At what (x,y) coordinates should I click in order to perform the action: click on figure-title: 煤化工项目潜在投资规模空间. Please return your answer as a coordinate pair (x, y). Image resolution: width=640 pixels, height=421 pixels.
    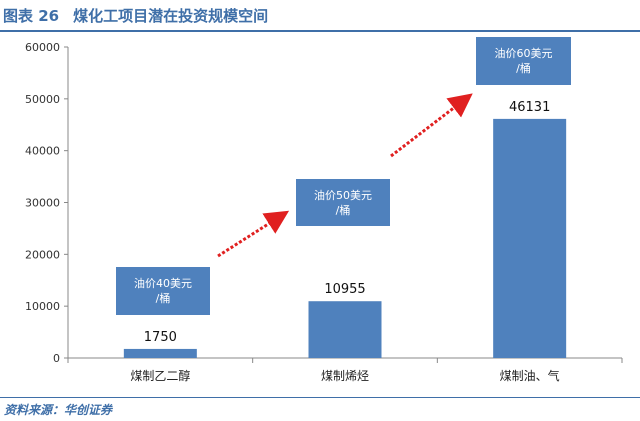
    Looking at the image, I should click on (171, 15).